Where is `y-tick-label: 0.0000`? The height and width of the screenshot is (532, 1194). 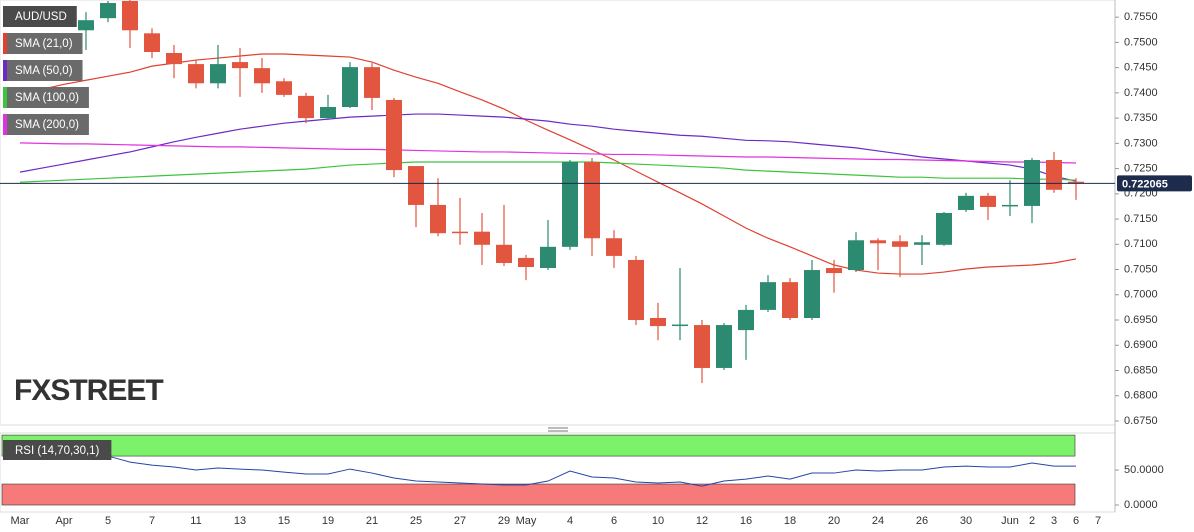 y-tick-label: 0.0000 is located at coordinates (1141, 505).